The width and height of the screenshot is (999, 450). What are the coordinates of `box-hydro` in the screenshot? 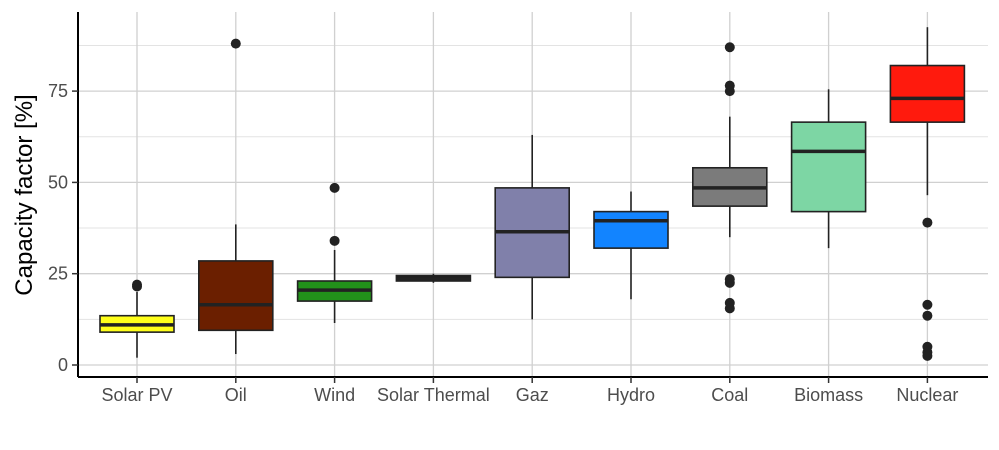 It's located at (631, 245).